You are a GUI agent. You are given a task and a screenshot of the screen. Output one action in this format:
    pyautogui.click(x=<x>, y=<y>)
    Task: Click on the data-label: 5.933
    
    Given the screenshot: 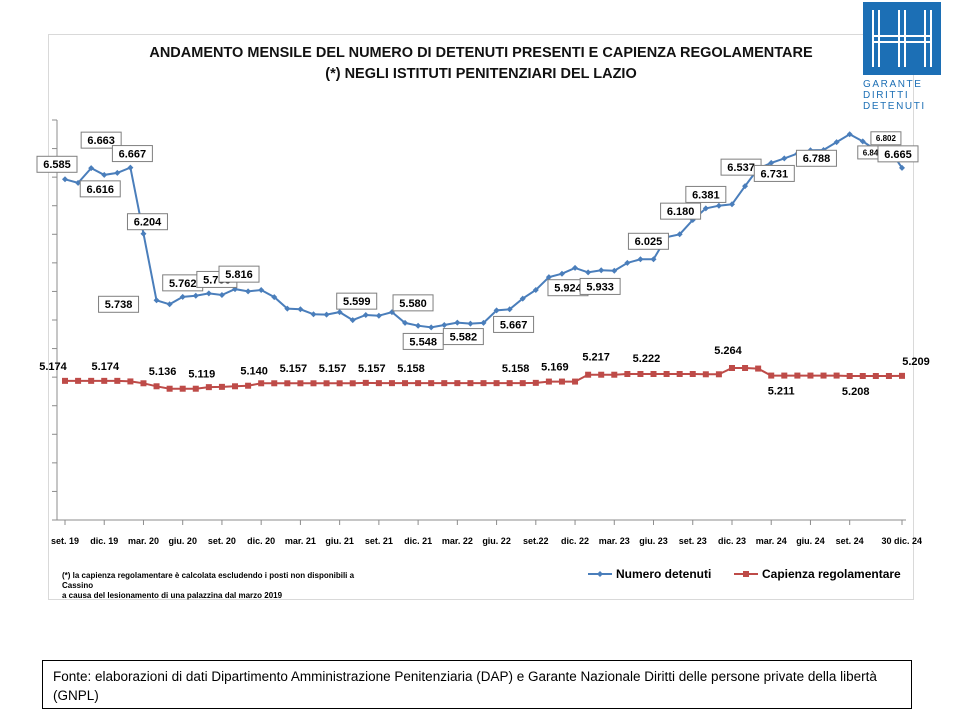 What is the action you would take?
    pyautogui.click(x=600, y=287)
    